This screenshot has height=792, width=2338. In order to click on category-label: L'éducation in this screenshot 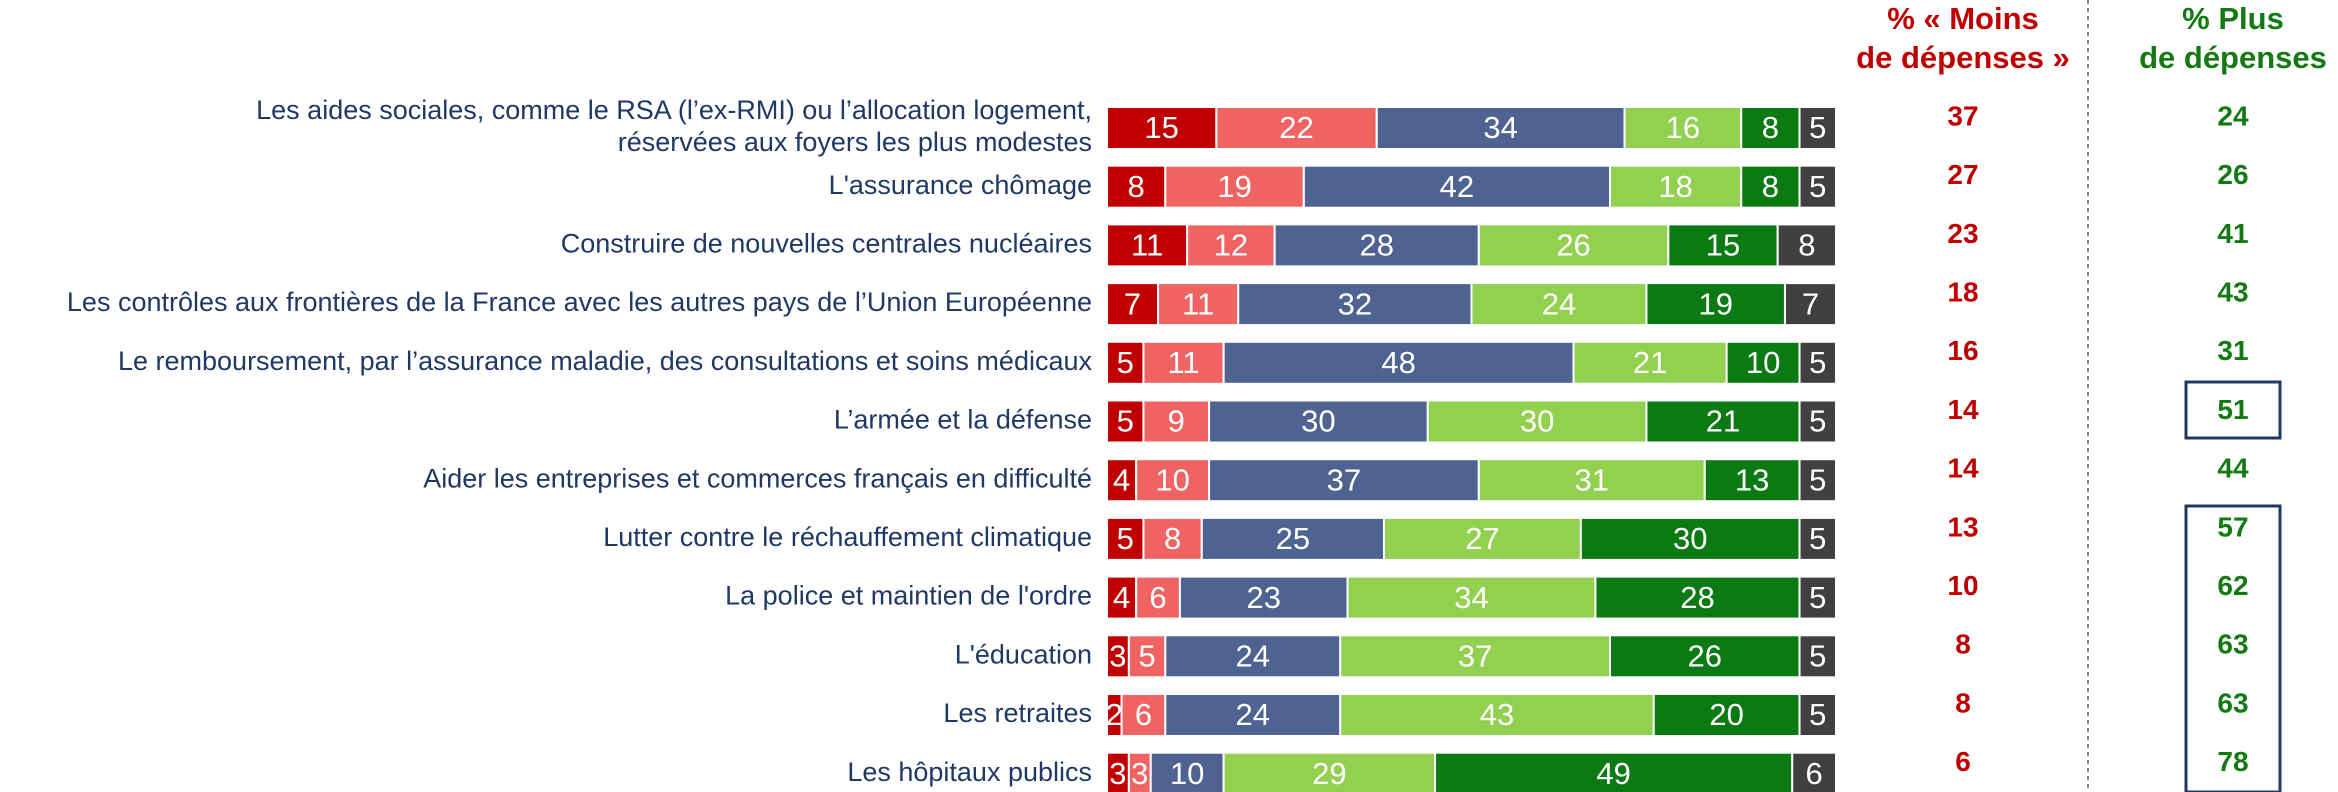, I will do `click(1023, 654)`.